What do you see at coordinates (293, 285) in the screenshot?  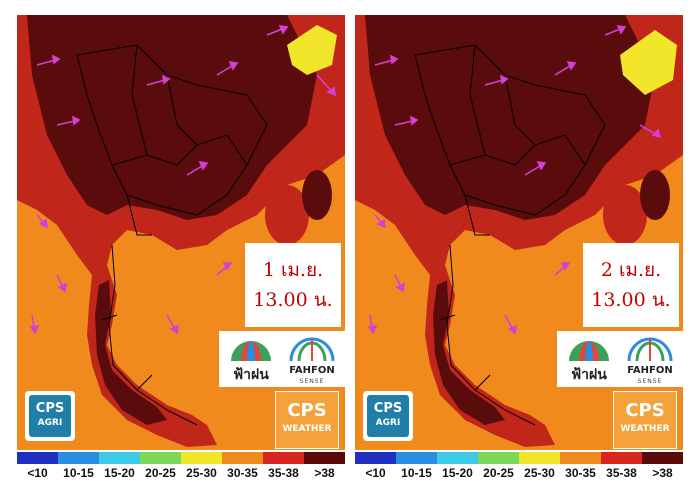 I see `date-time-label: 1 เม.ย. 13.00 น.` at bounding box center [293, 285].